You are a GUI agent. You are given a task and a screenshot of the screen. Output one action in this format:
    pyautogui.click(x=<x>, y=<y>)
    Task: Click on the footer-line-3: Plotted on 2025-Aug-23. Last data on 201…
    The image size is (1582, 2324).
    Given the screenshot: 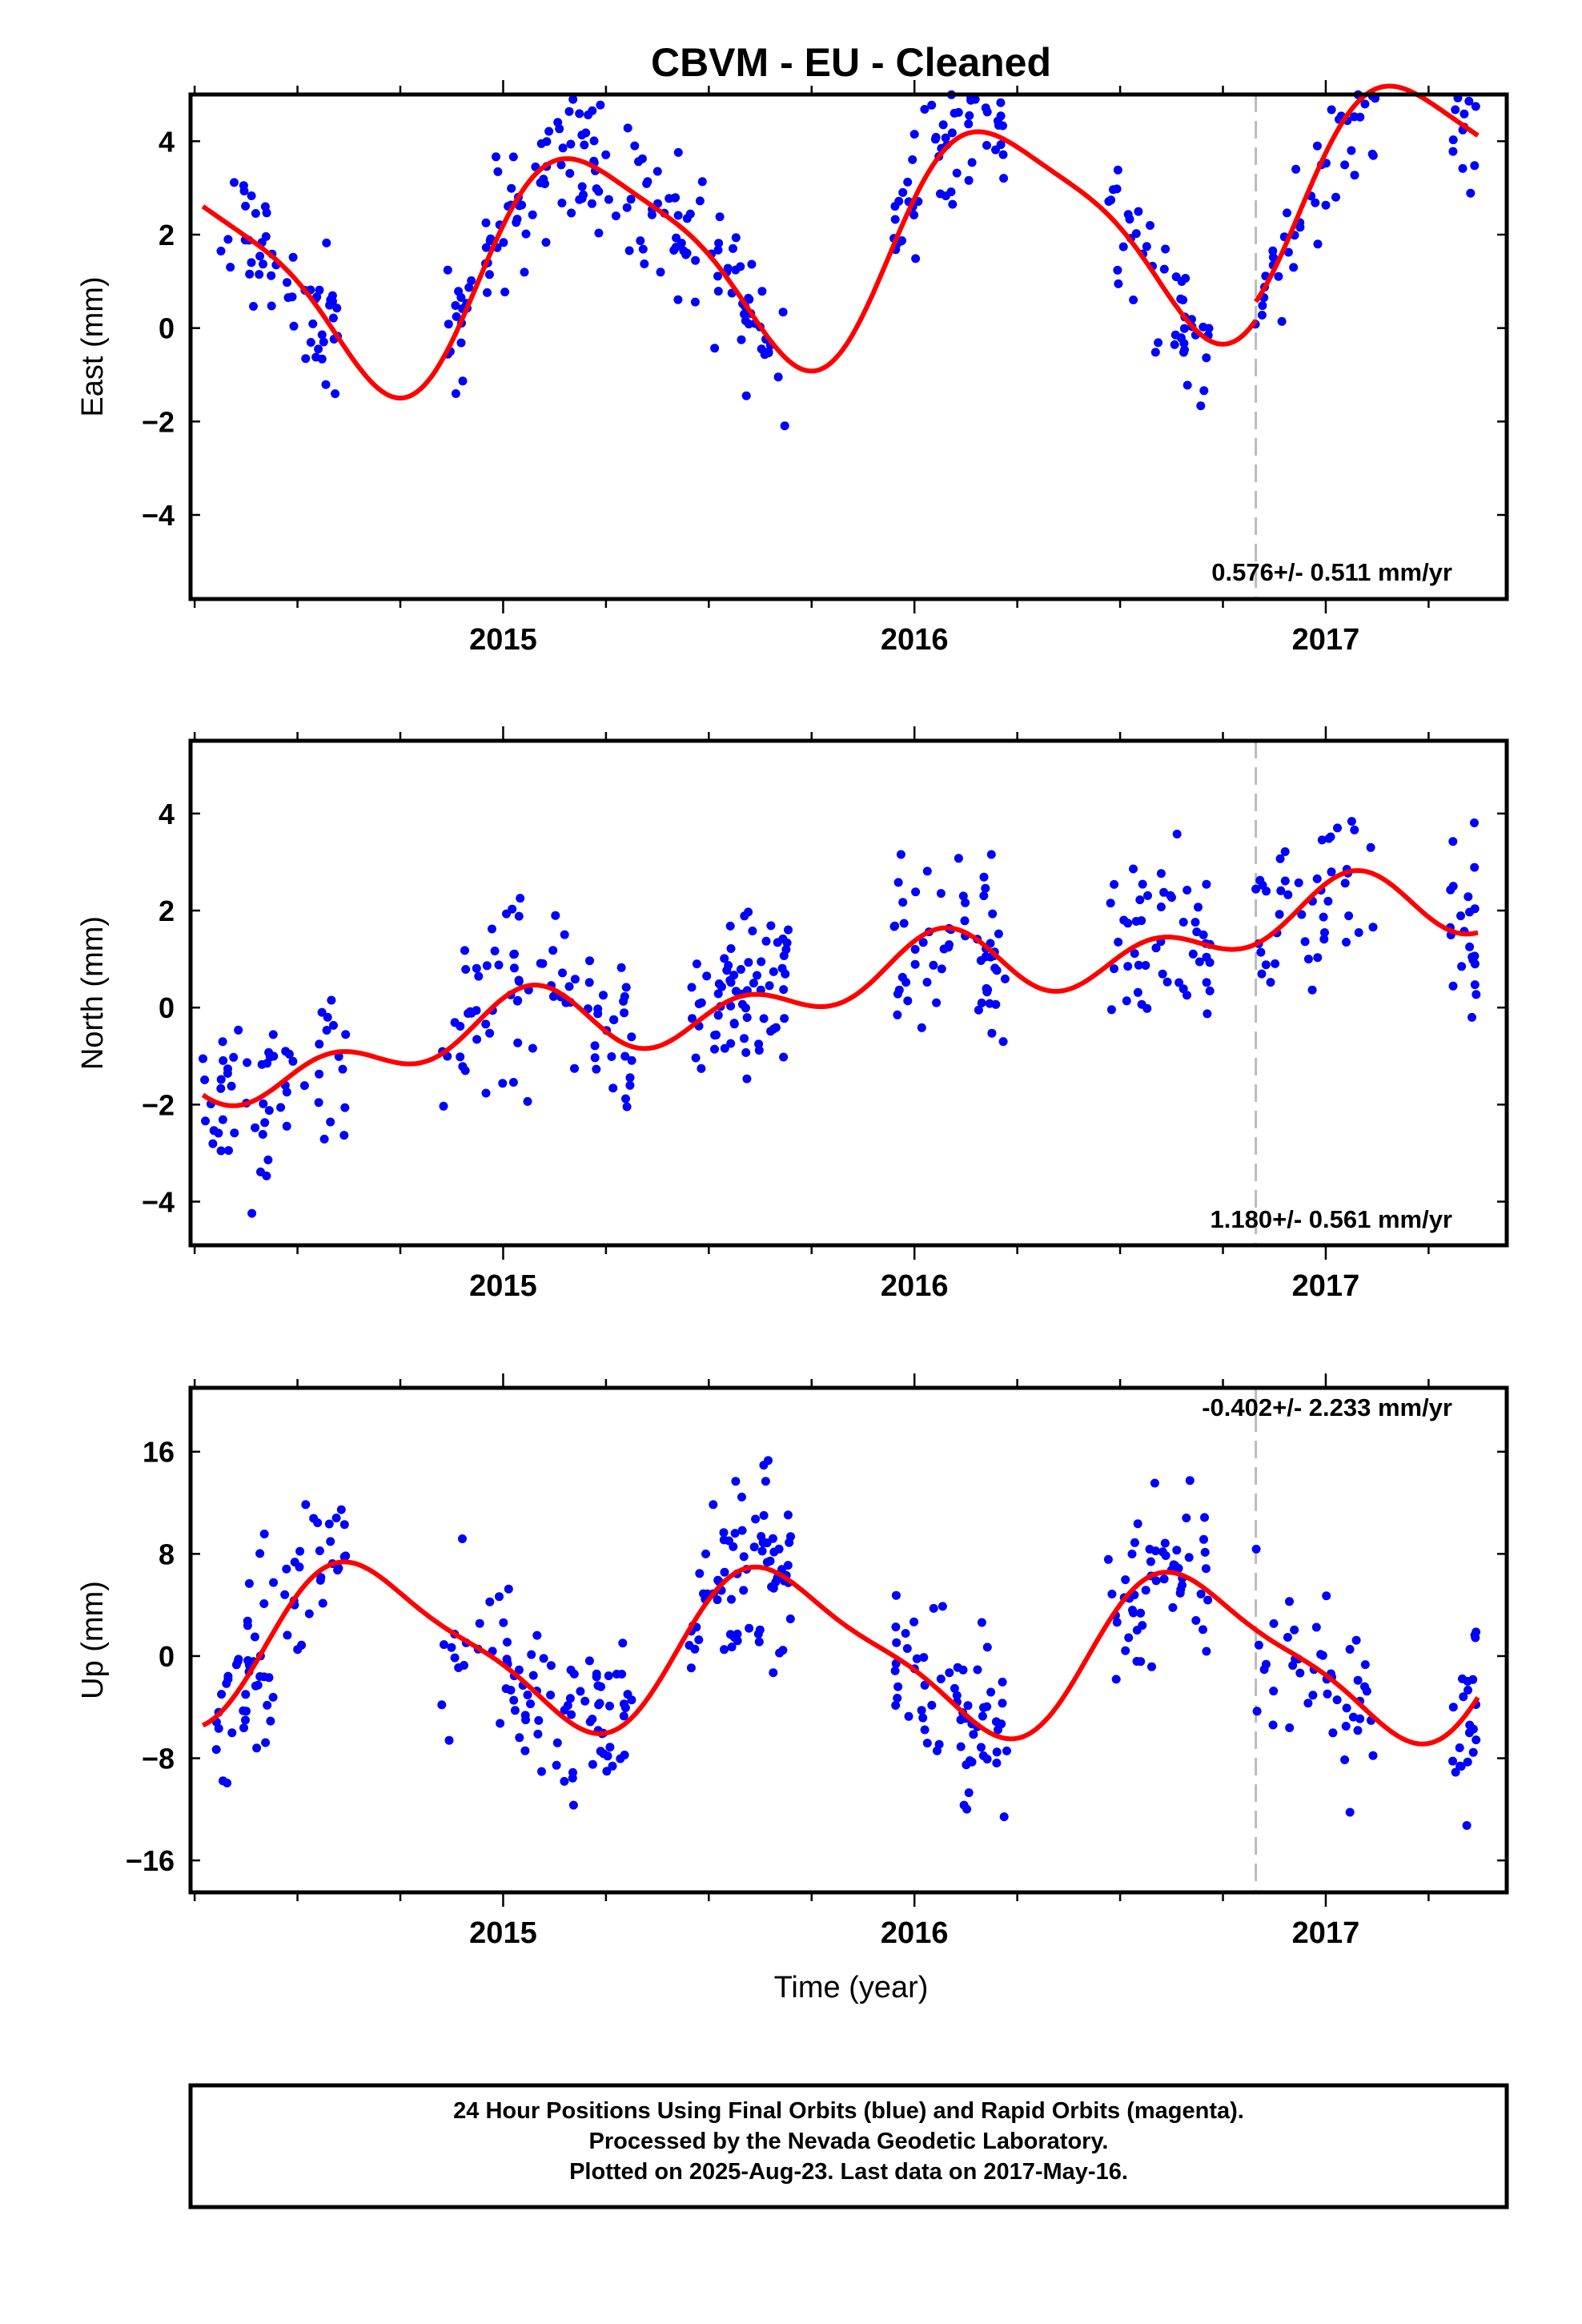 What is the action you would take?
    pyautogui.click(x=848, y=2172)
    